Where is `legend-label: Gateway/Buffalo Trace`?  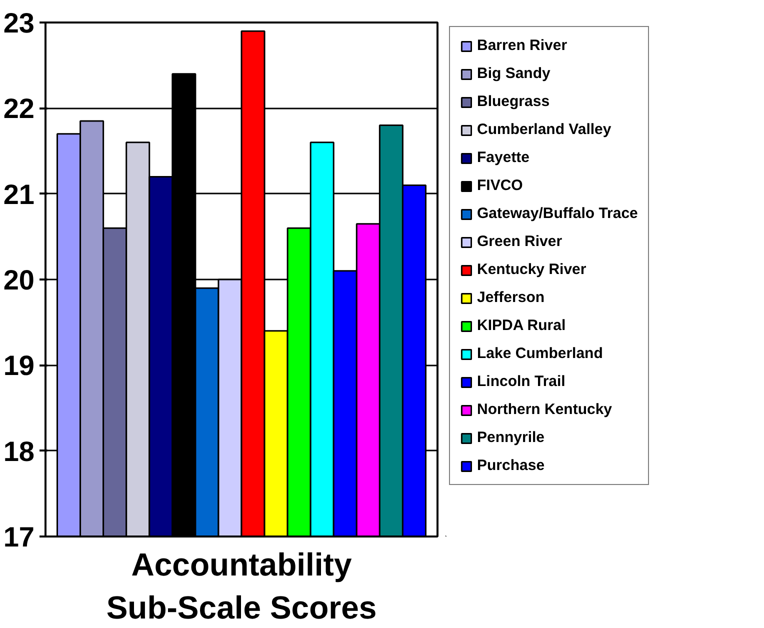 legend-label: Gateway/Buffalo Trace is located at coordinates (557, 213).